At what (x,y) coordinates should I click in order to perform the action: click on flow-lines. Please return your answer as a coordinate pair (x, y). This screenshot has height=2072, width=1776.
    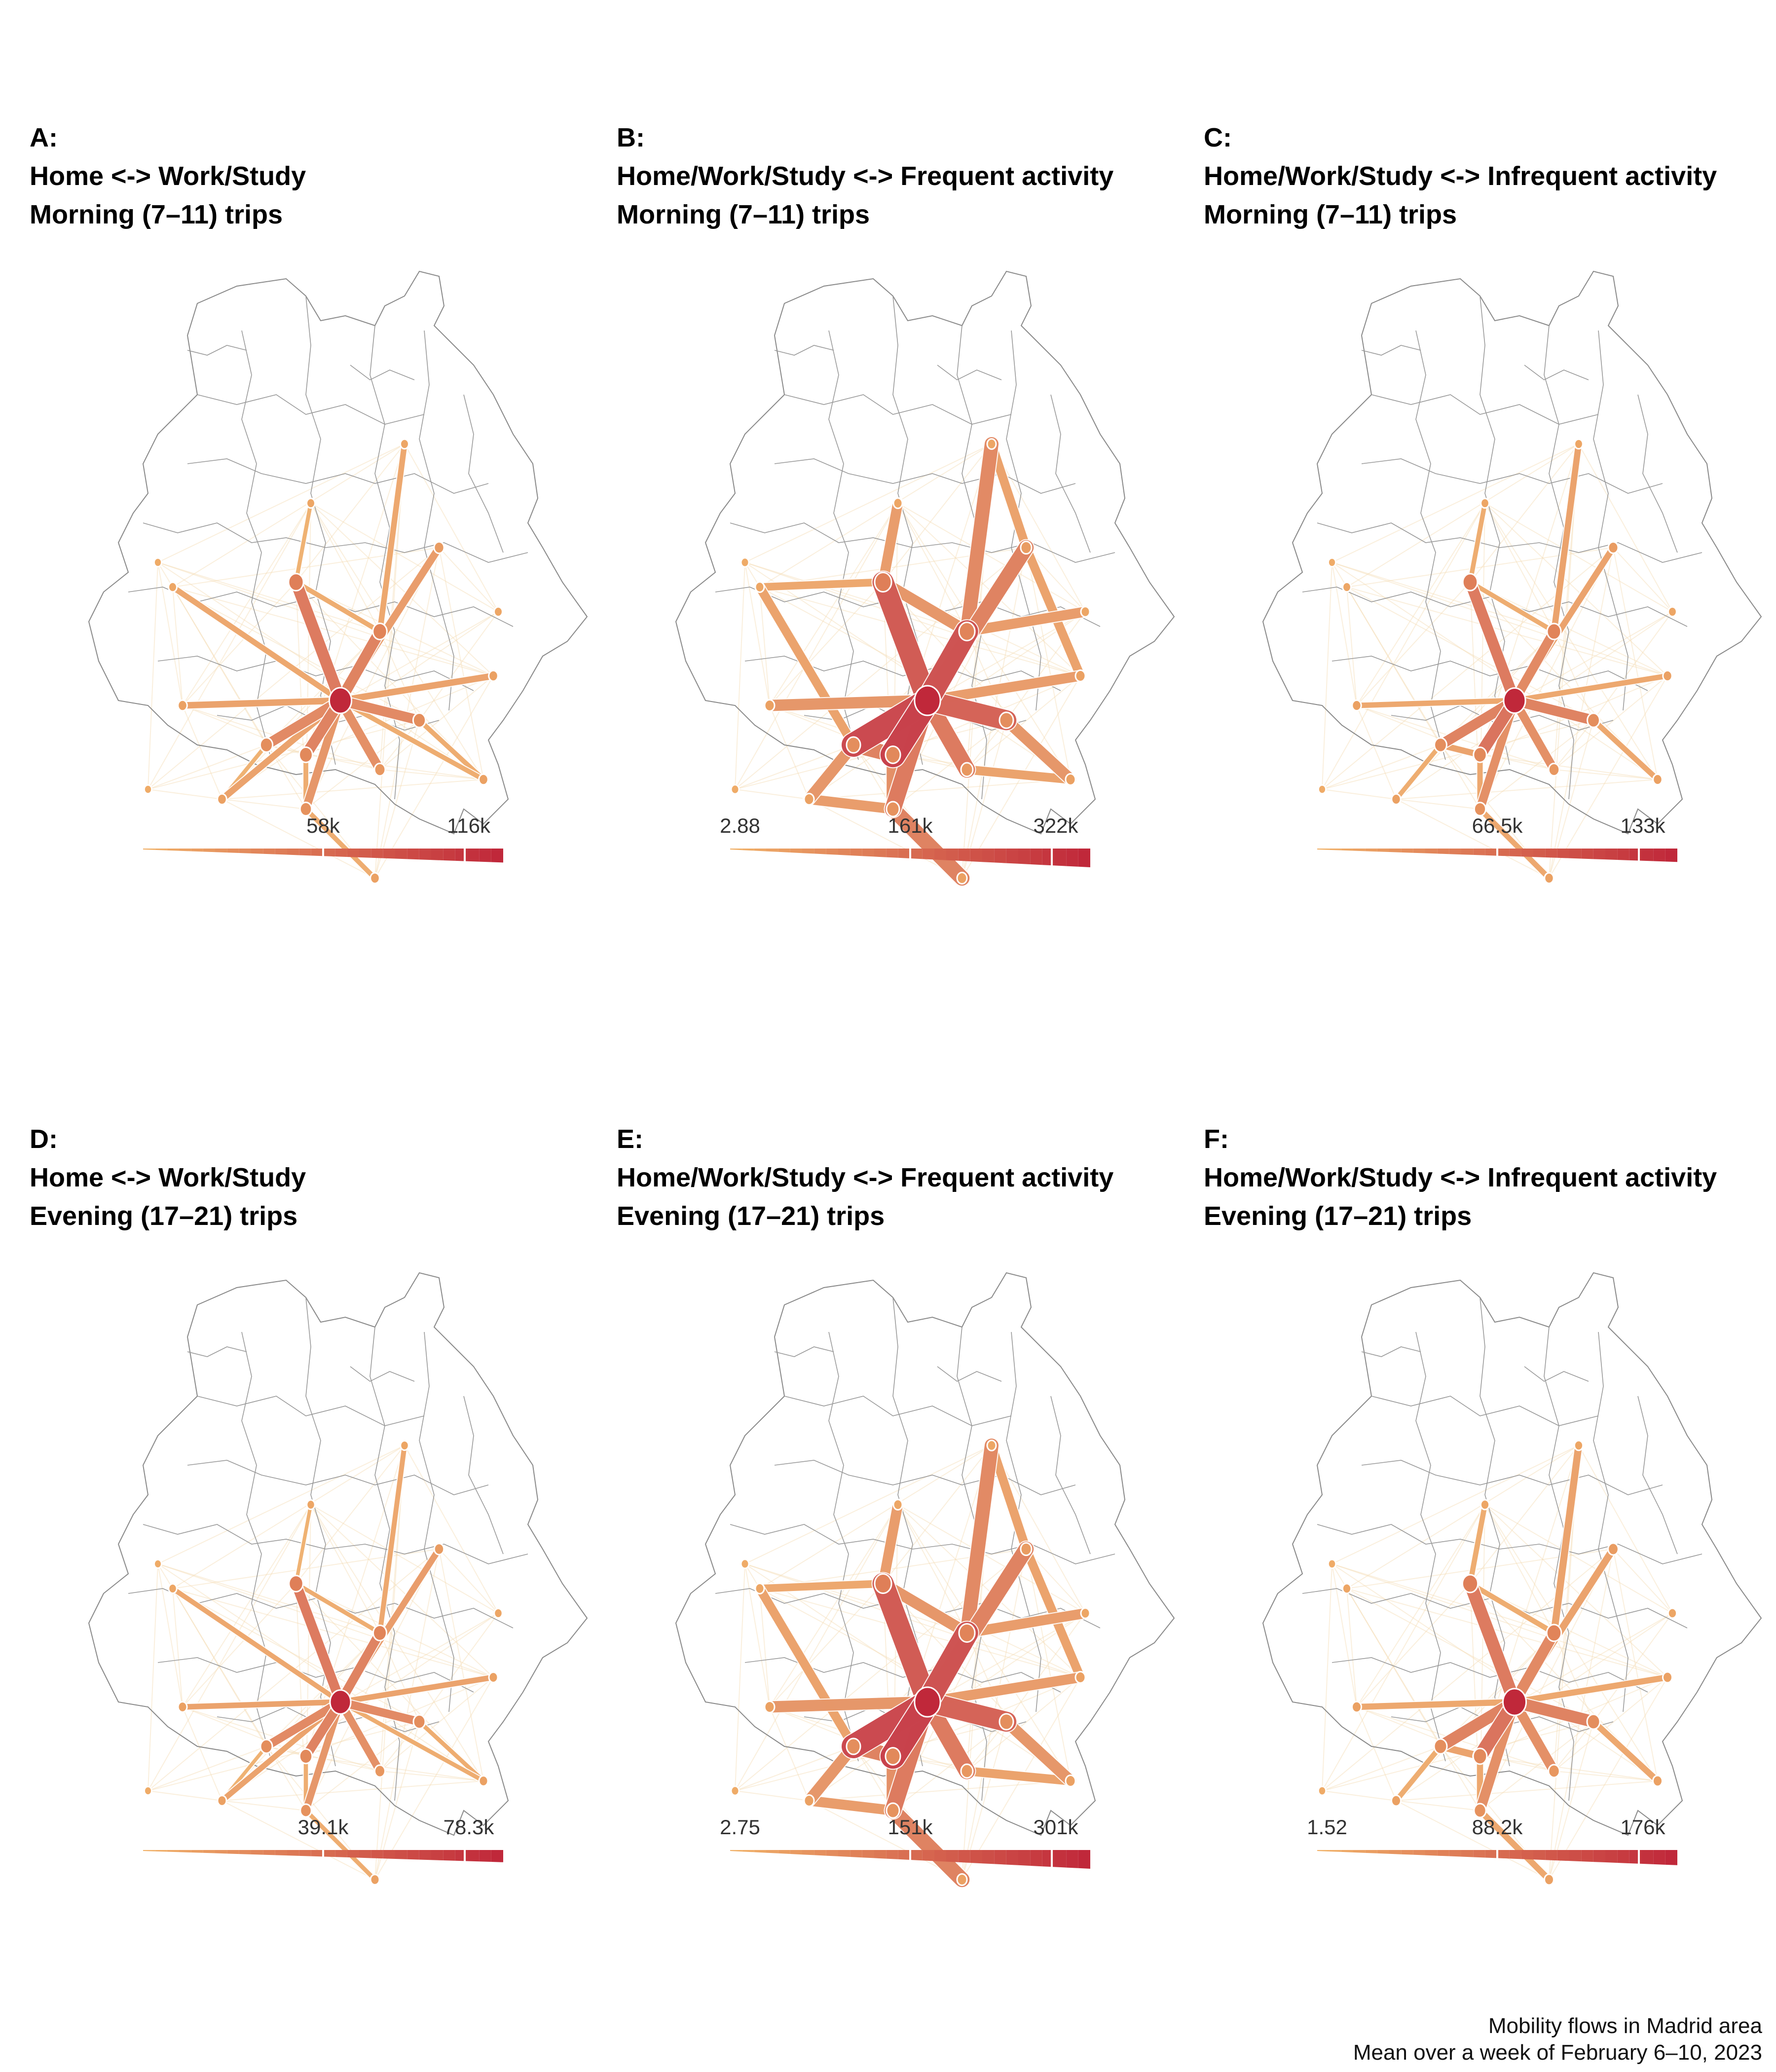
    Looking at the image, I should click on (333, 661).